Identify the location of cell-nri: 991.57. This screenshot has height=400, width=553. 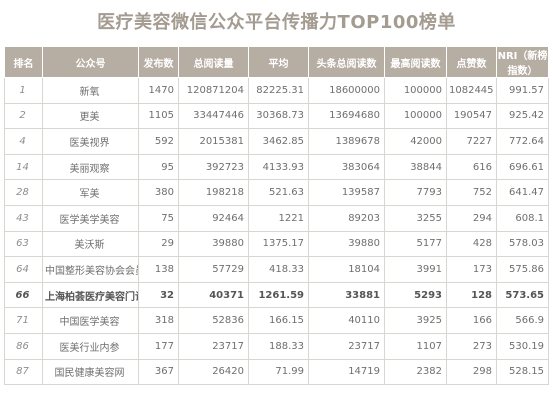
(522, 90).